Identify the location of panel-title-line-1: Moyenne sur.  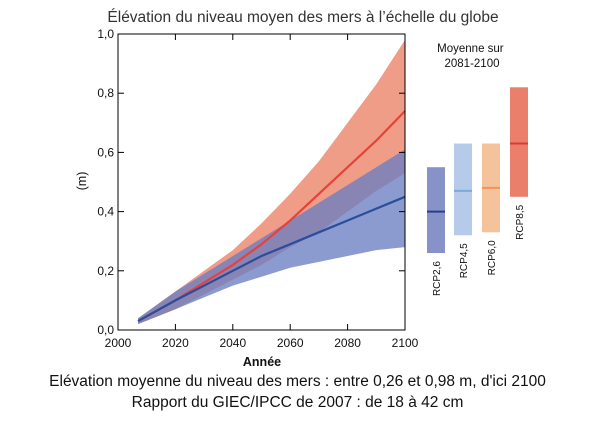
(470, 49).